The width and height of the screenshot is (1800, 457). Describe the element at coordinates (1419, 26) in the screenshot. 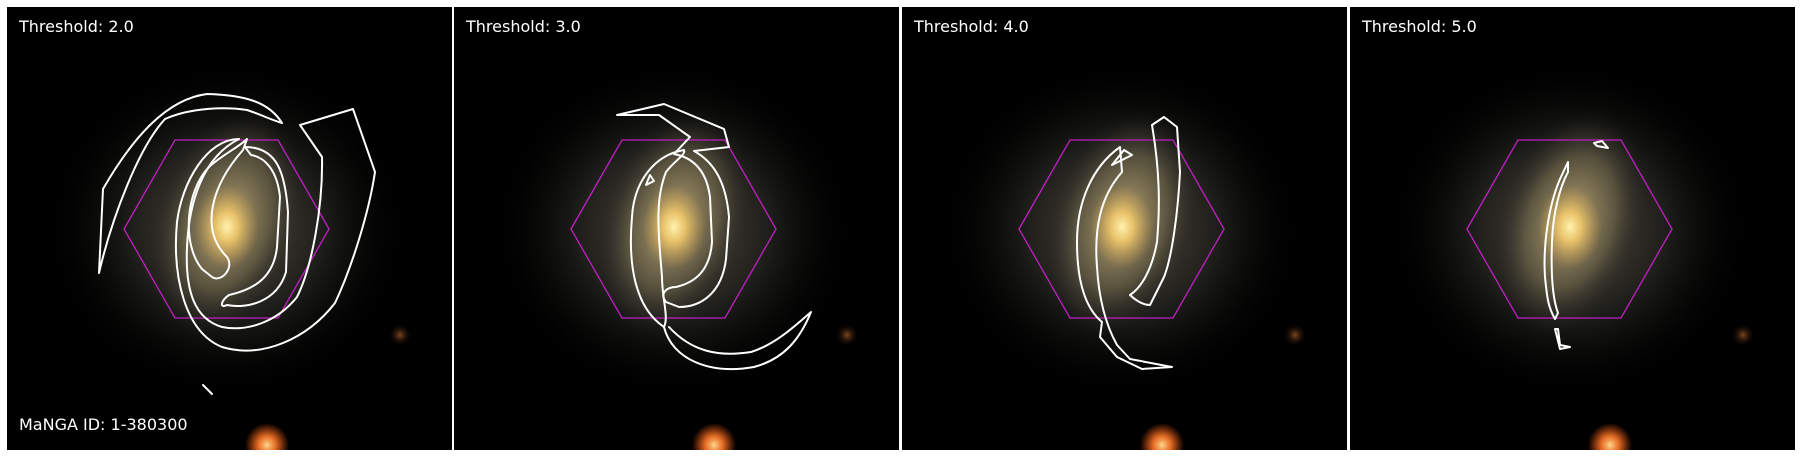

I see `threshold-label: Threshold: 5.0` at that location.